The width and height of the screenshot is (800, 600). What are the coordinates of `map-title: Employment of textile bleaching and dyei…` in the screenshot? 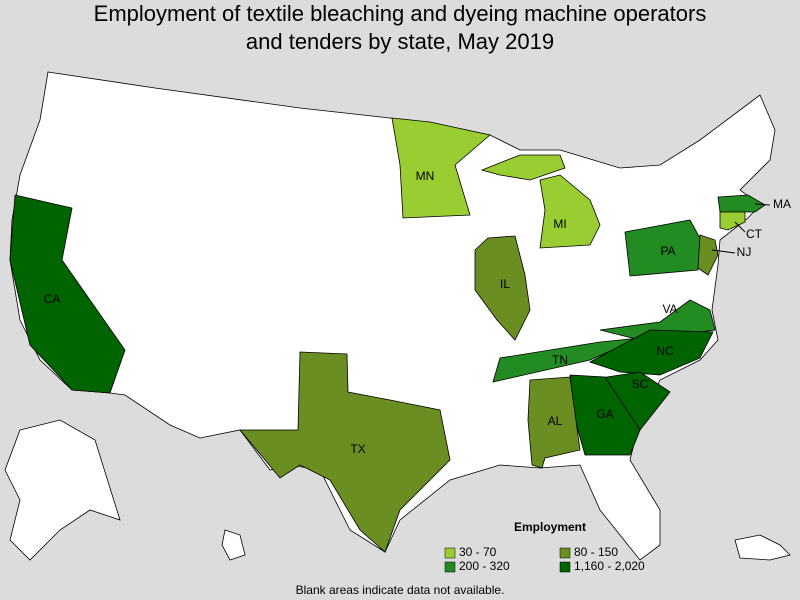 It's located at (400, 27).